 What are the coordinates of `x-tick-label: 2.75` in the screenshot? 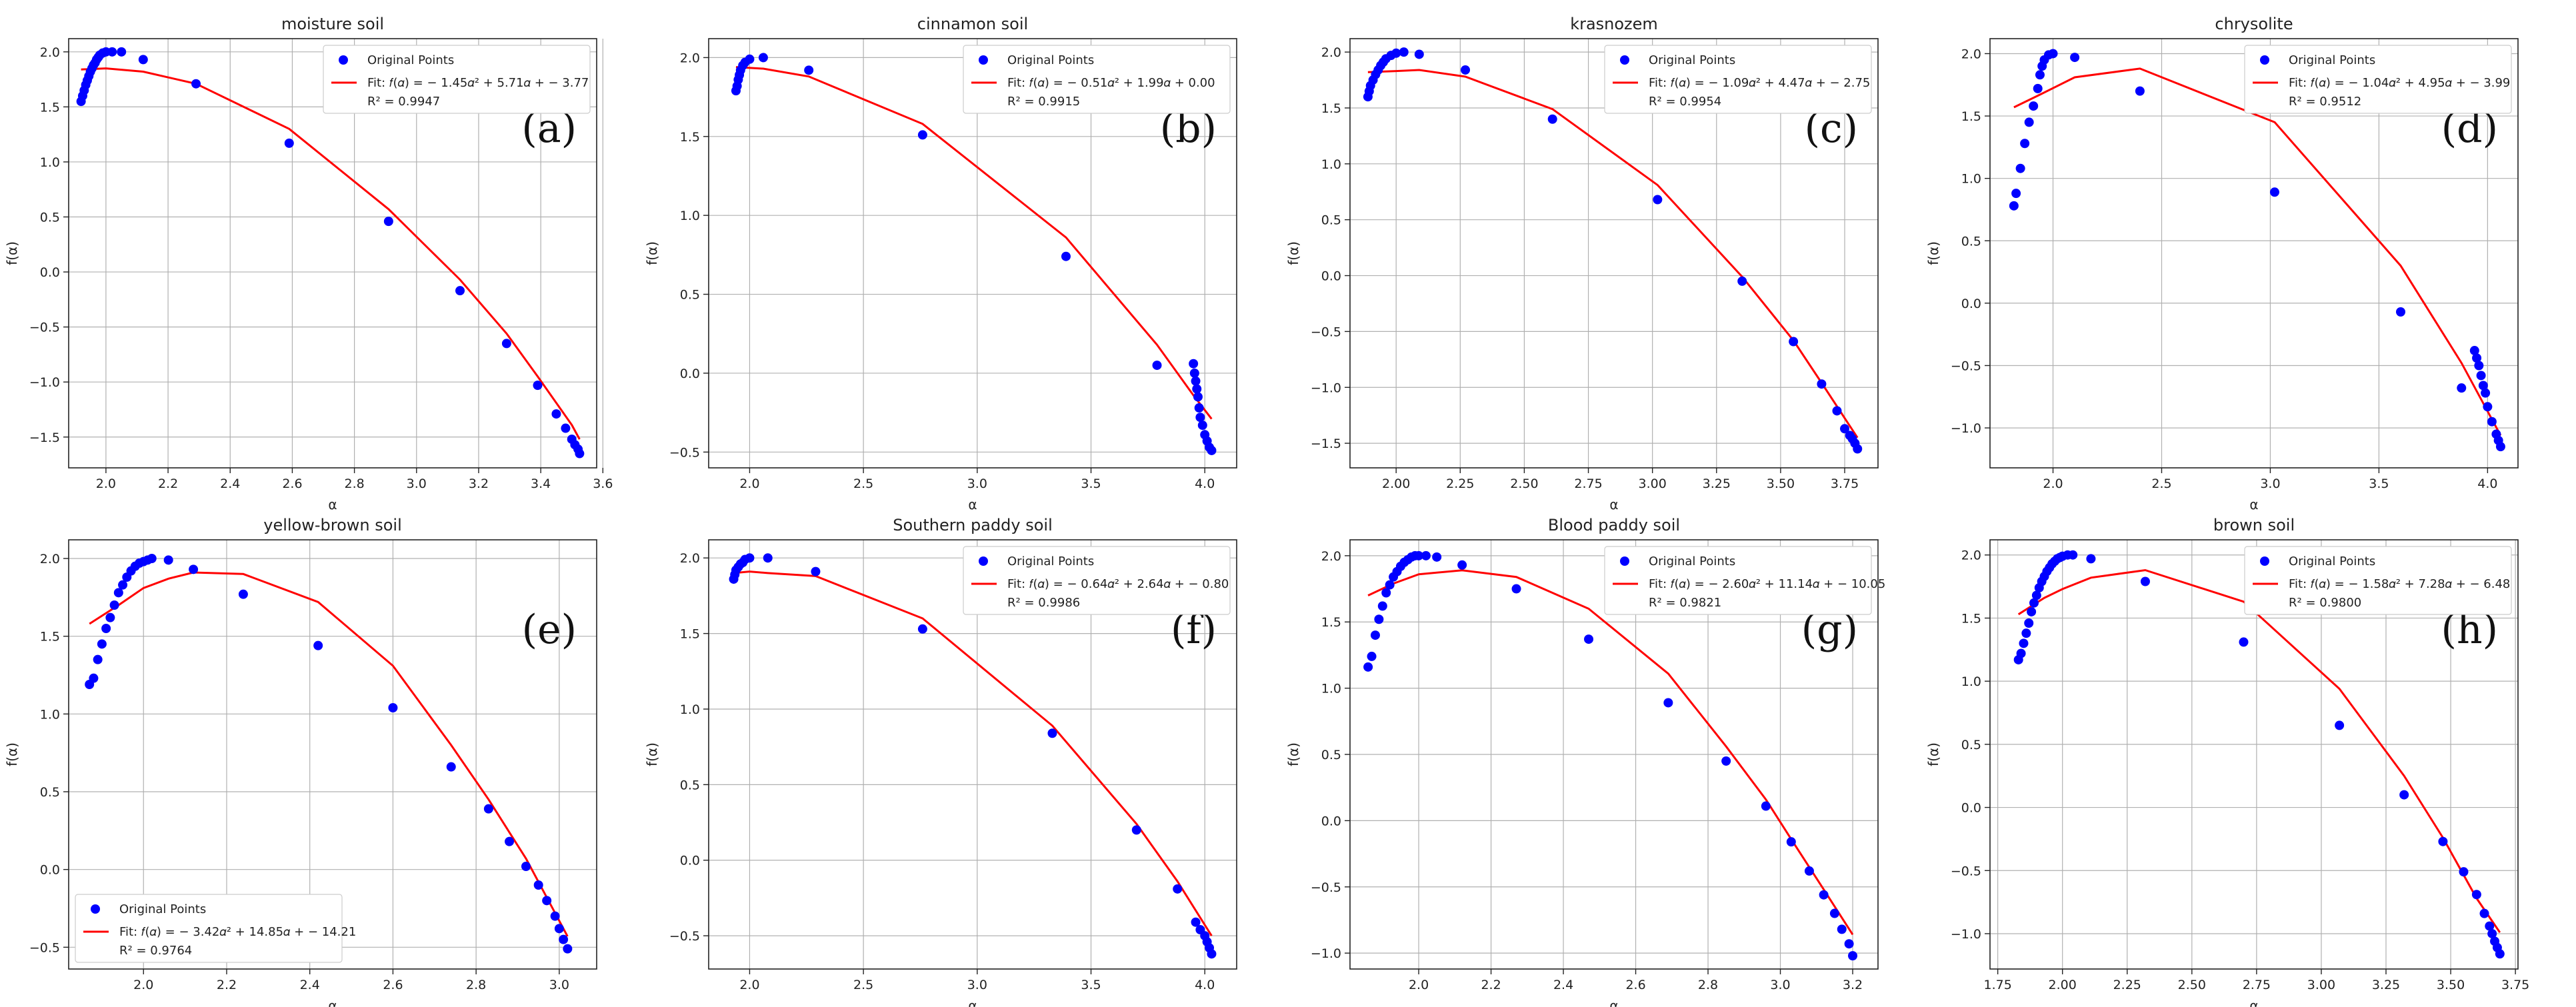 It's located at (2257, 985).